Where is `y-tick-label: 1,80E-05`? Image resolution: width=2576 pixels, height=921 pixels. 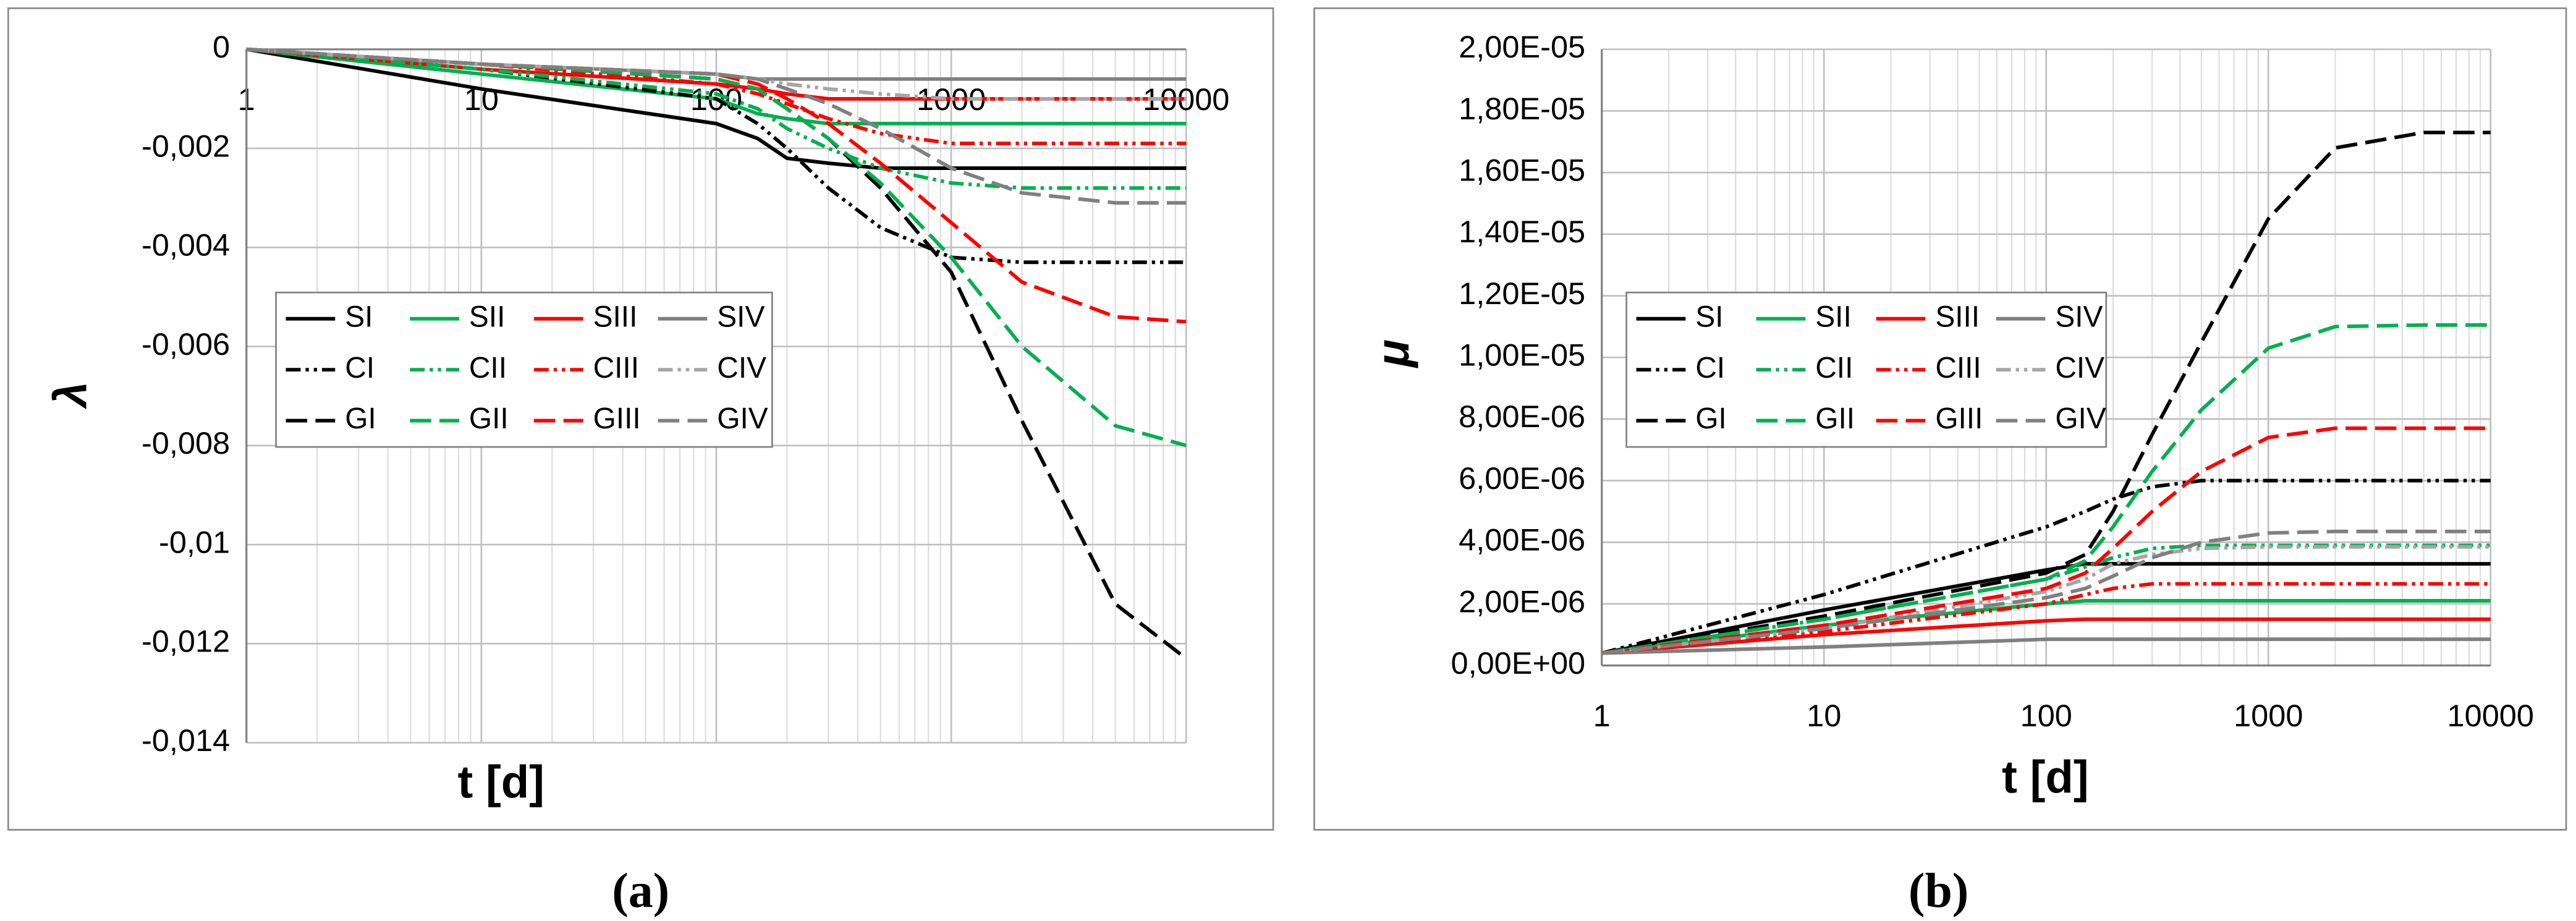 y-tick-label: 1,80E-05 is located at coordinates (1522, 108).